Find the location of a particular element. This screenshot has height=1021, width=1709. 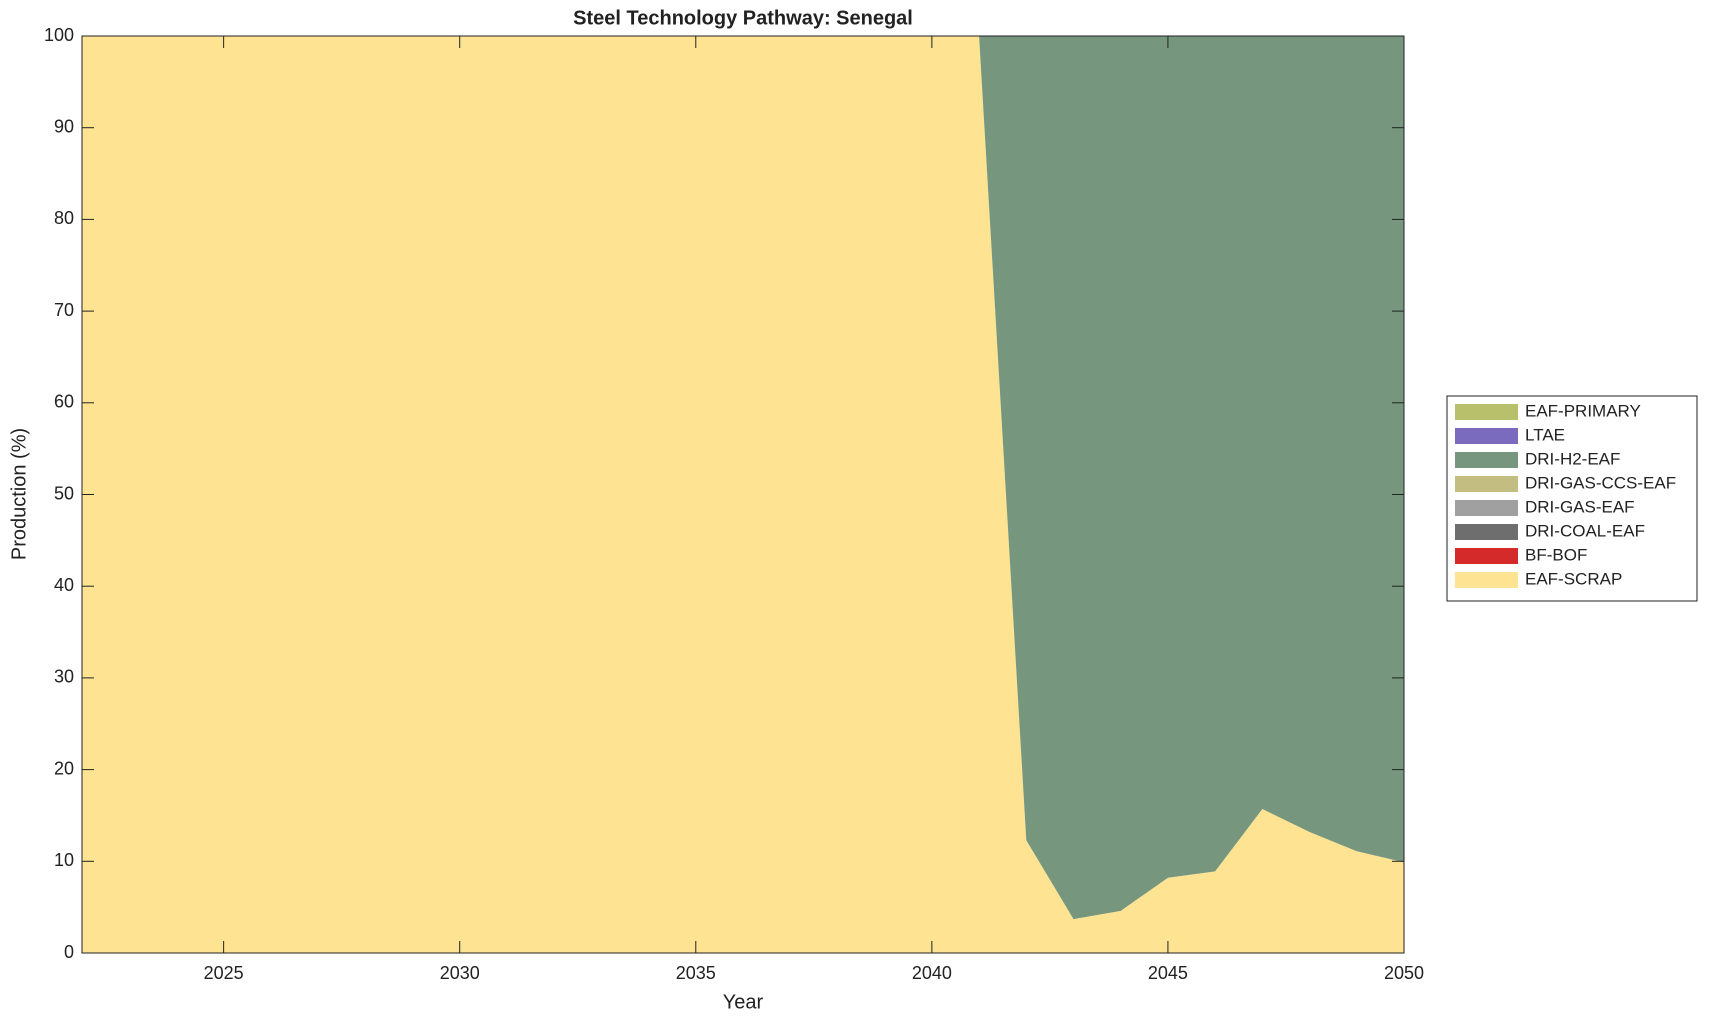

x-tick-label: 2045 is located at coordinates (1168, 973).